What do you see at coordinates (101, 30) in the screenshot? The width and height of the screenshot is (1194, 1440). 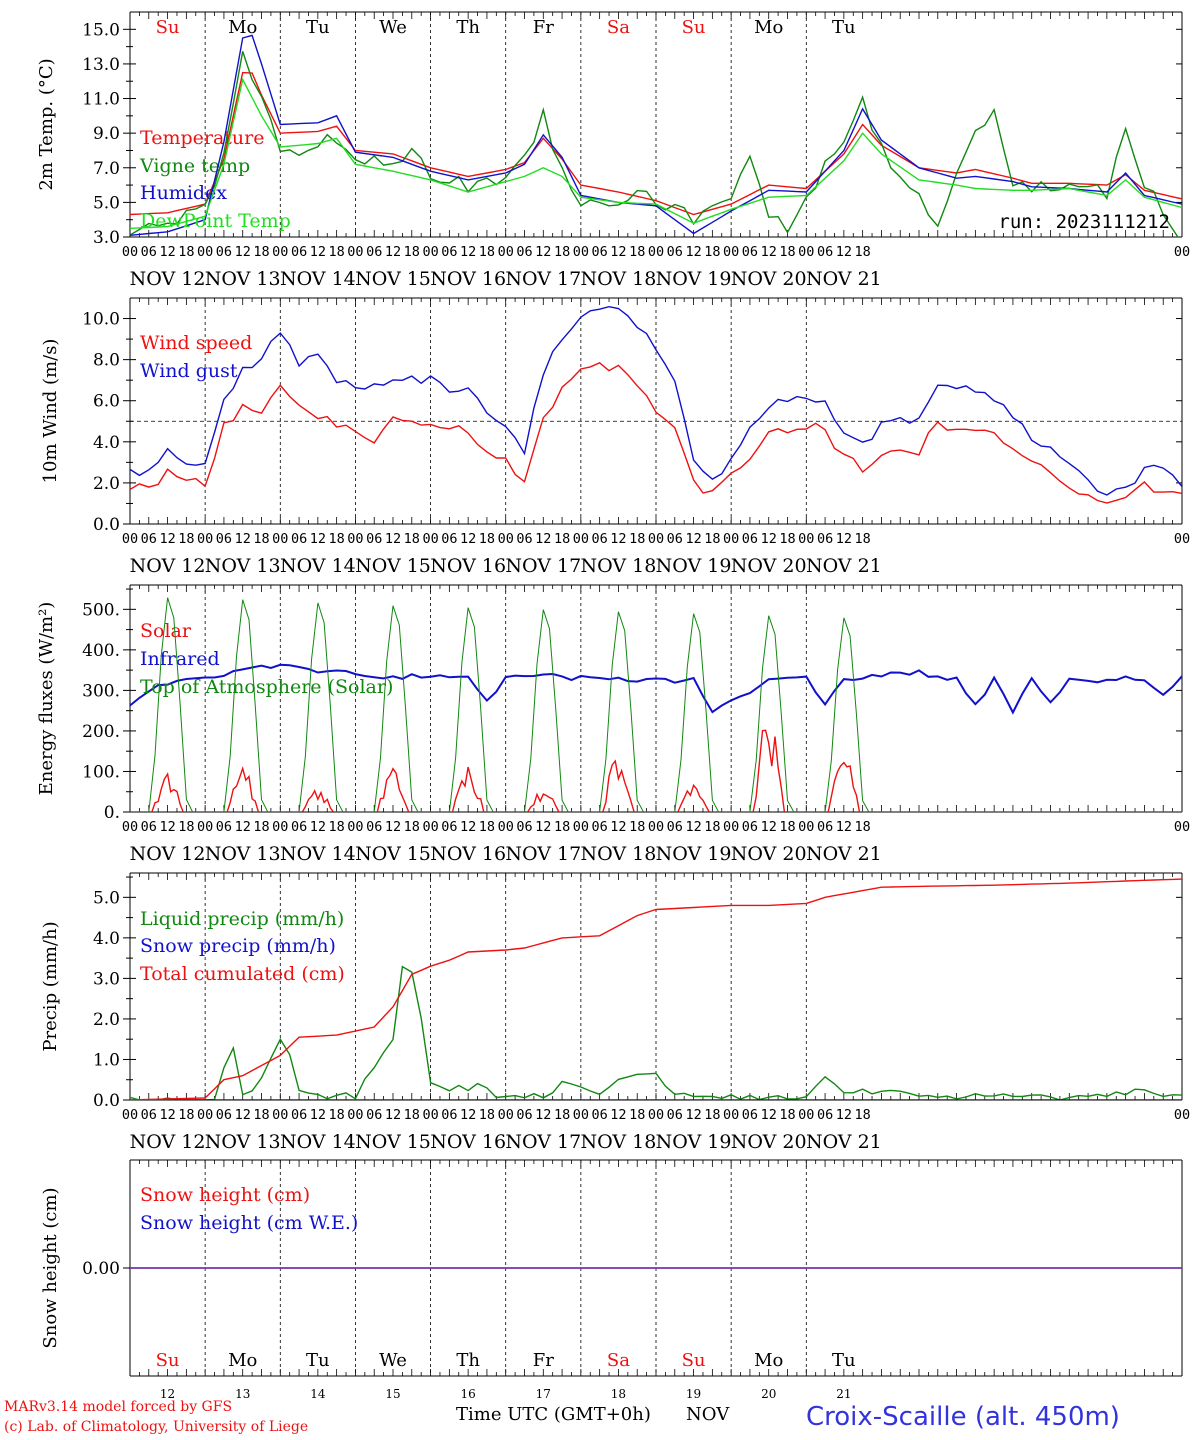 I see `y-tick-label: 15.0` at bounding box center [101, 30].